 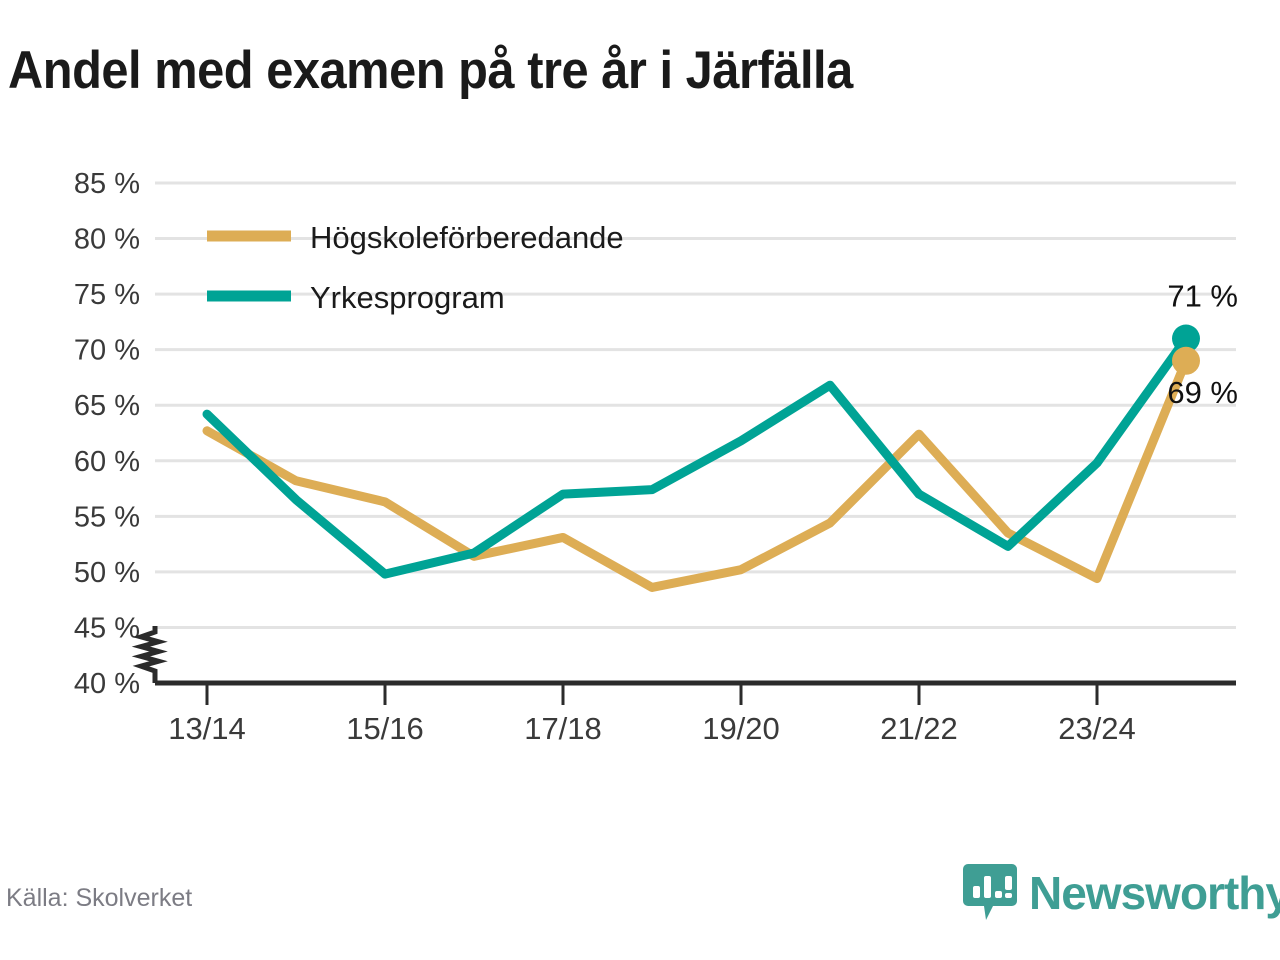 I want to click on y-axis-break-icon, so click(x=149, y=654).